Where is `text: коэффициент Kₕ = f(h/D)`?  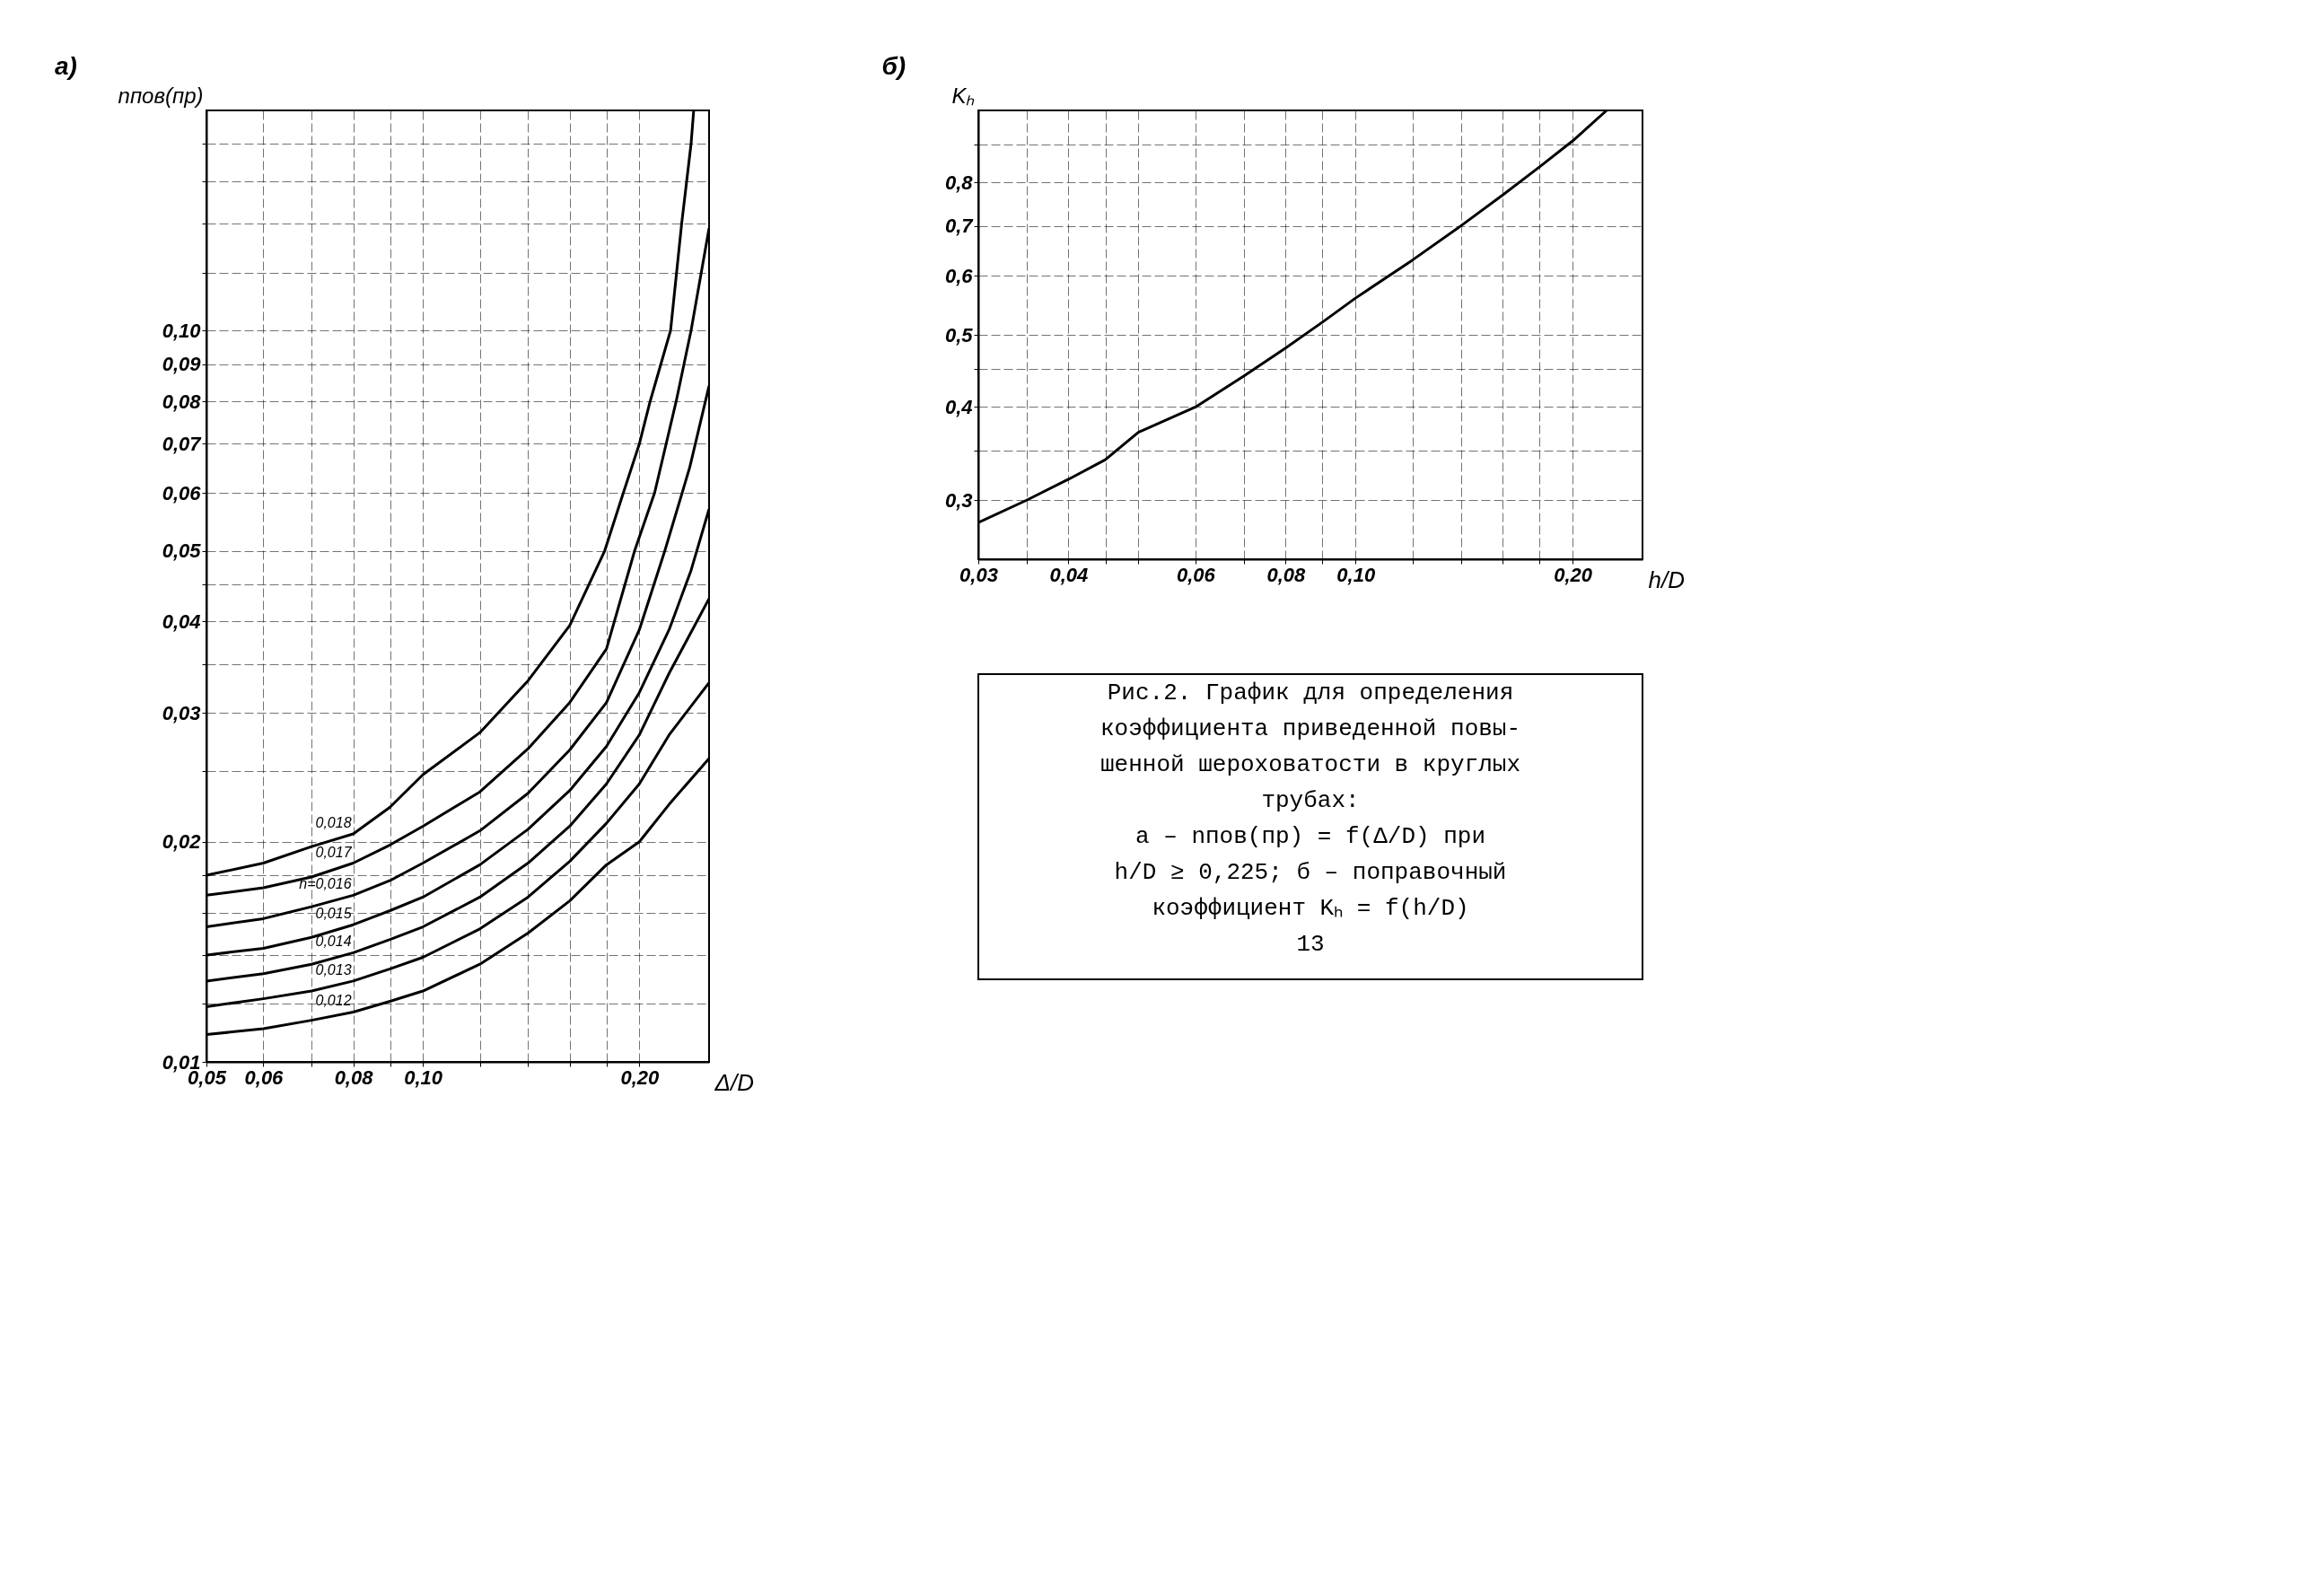 text: коэффициент Kₕ = f(h/D) is located at coordinates (1310, 908).